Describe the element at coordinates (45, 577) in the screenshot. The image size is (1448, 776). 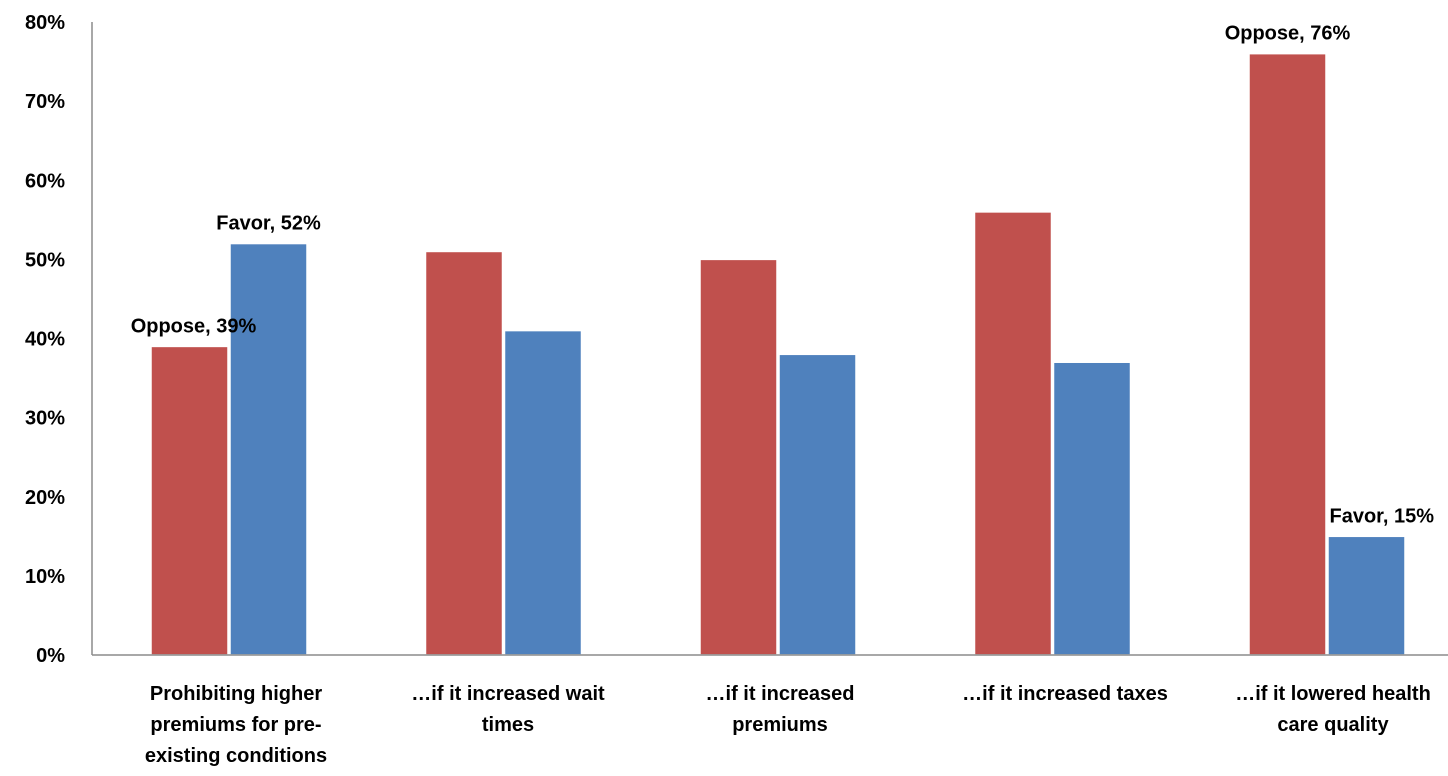
I see `y-tick-label: 10%` at that location.